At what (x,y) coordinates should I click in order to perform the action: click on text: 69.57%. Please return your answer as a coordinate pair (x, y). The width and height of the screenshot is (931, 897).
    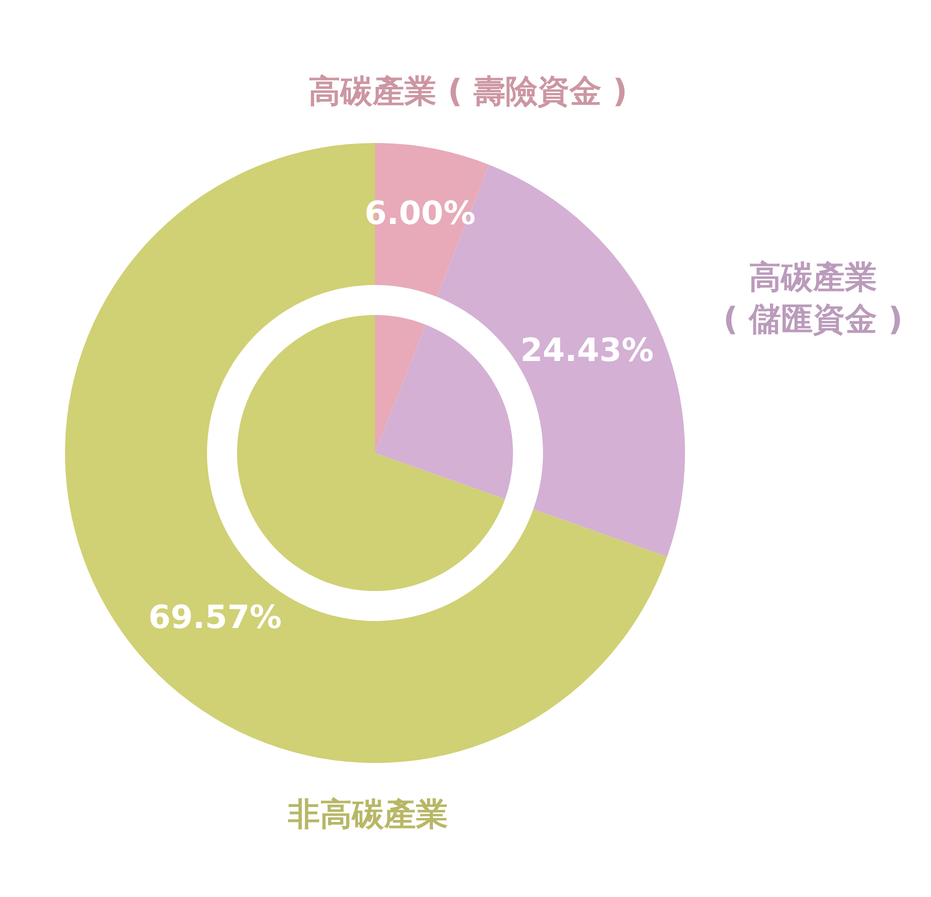
    Looking at the image, I should click on (215, 617).